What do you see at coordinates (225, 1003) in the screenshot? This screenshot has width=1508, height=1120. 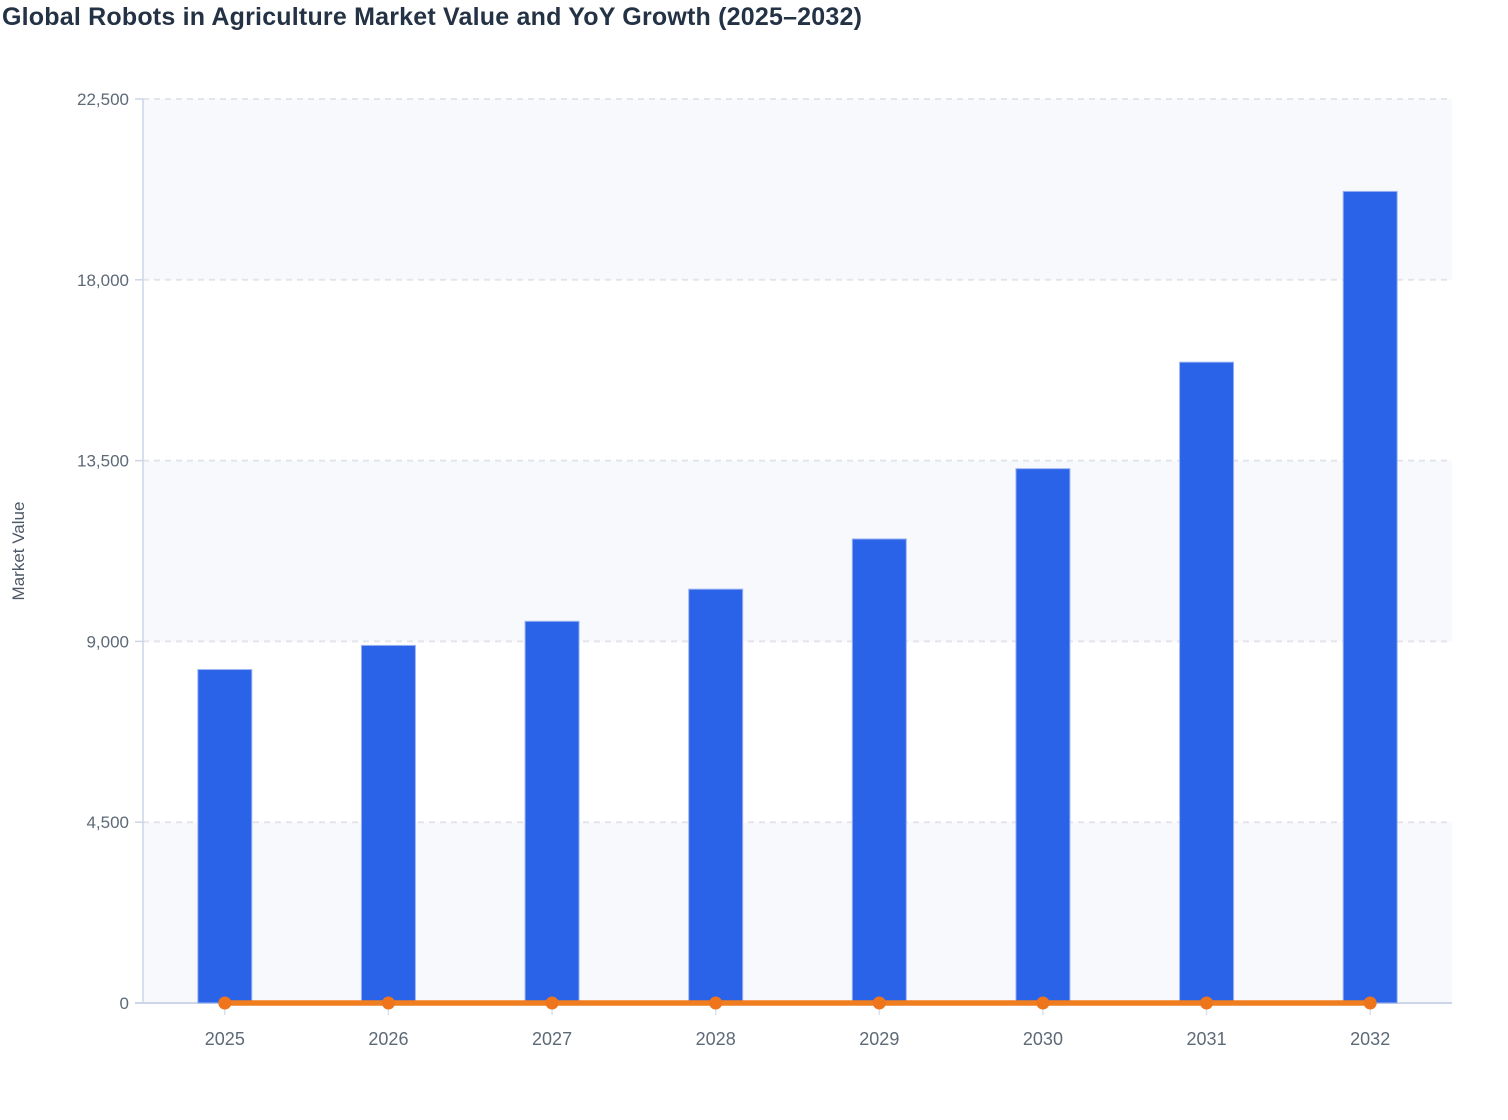 I see `yoy-marker-2025` at bounding box center [225, 1003].